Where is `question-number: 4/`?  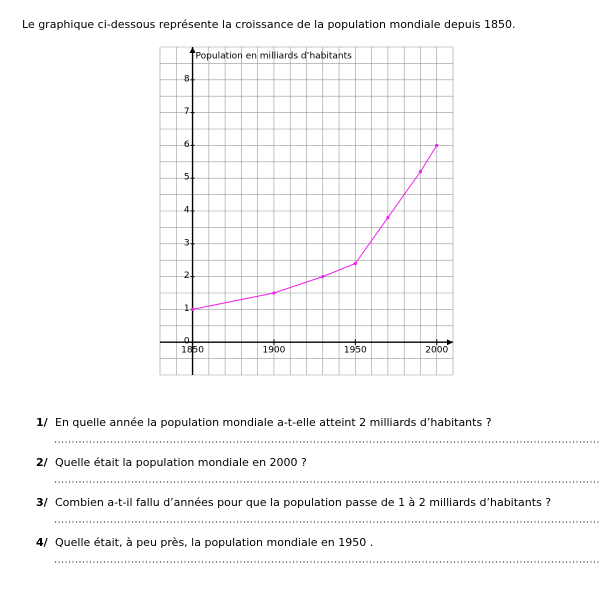
question-number: 4/ is located at coordinates (42, 542).